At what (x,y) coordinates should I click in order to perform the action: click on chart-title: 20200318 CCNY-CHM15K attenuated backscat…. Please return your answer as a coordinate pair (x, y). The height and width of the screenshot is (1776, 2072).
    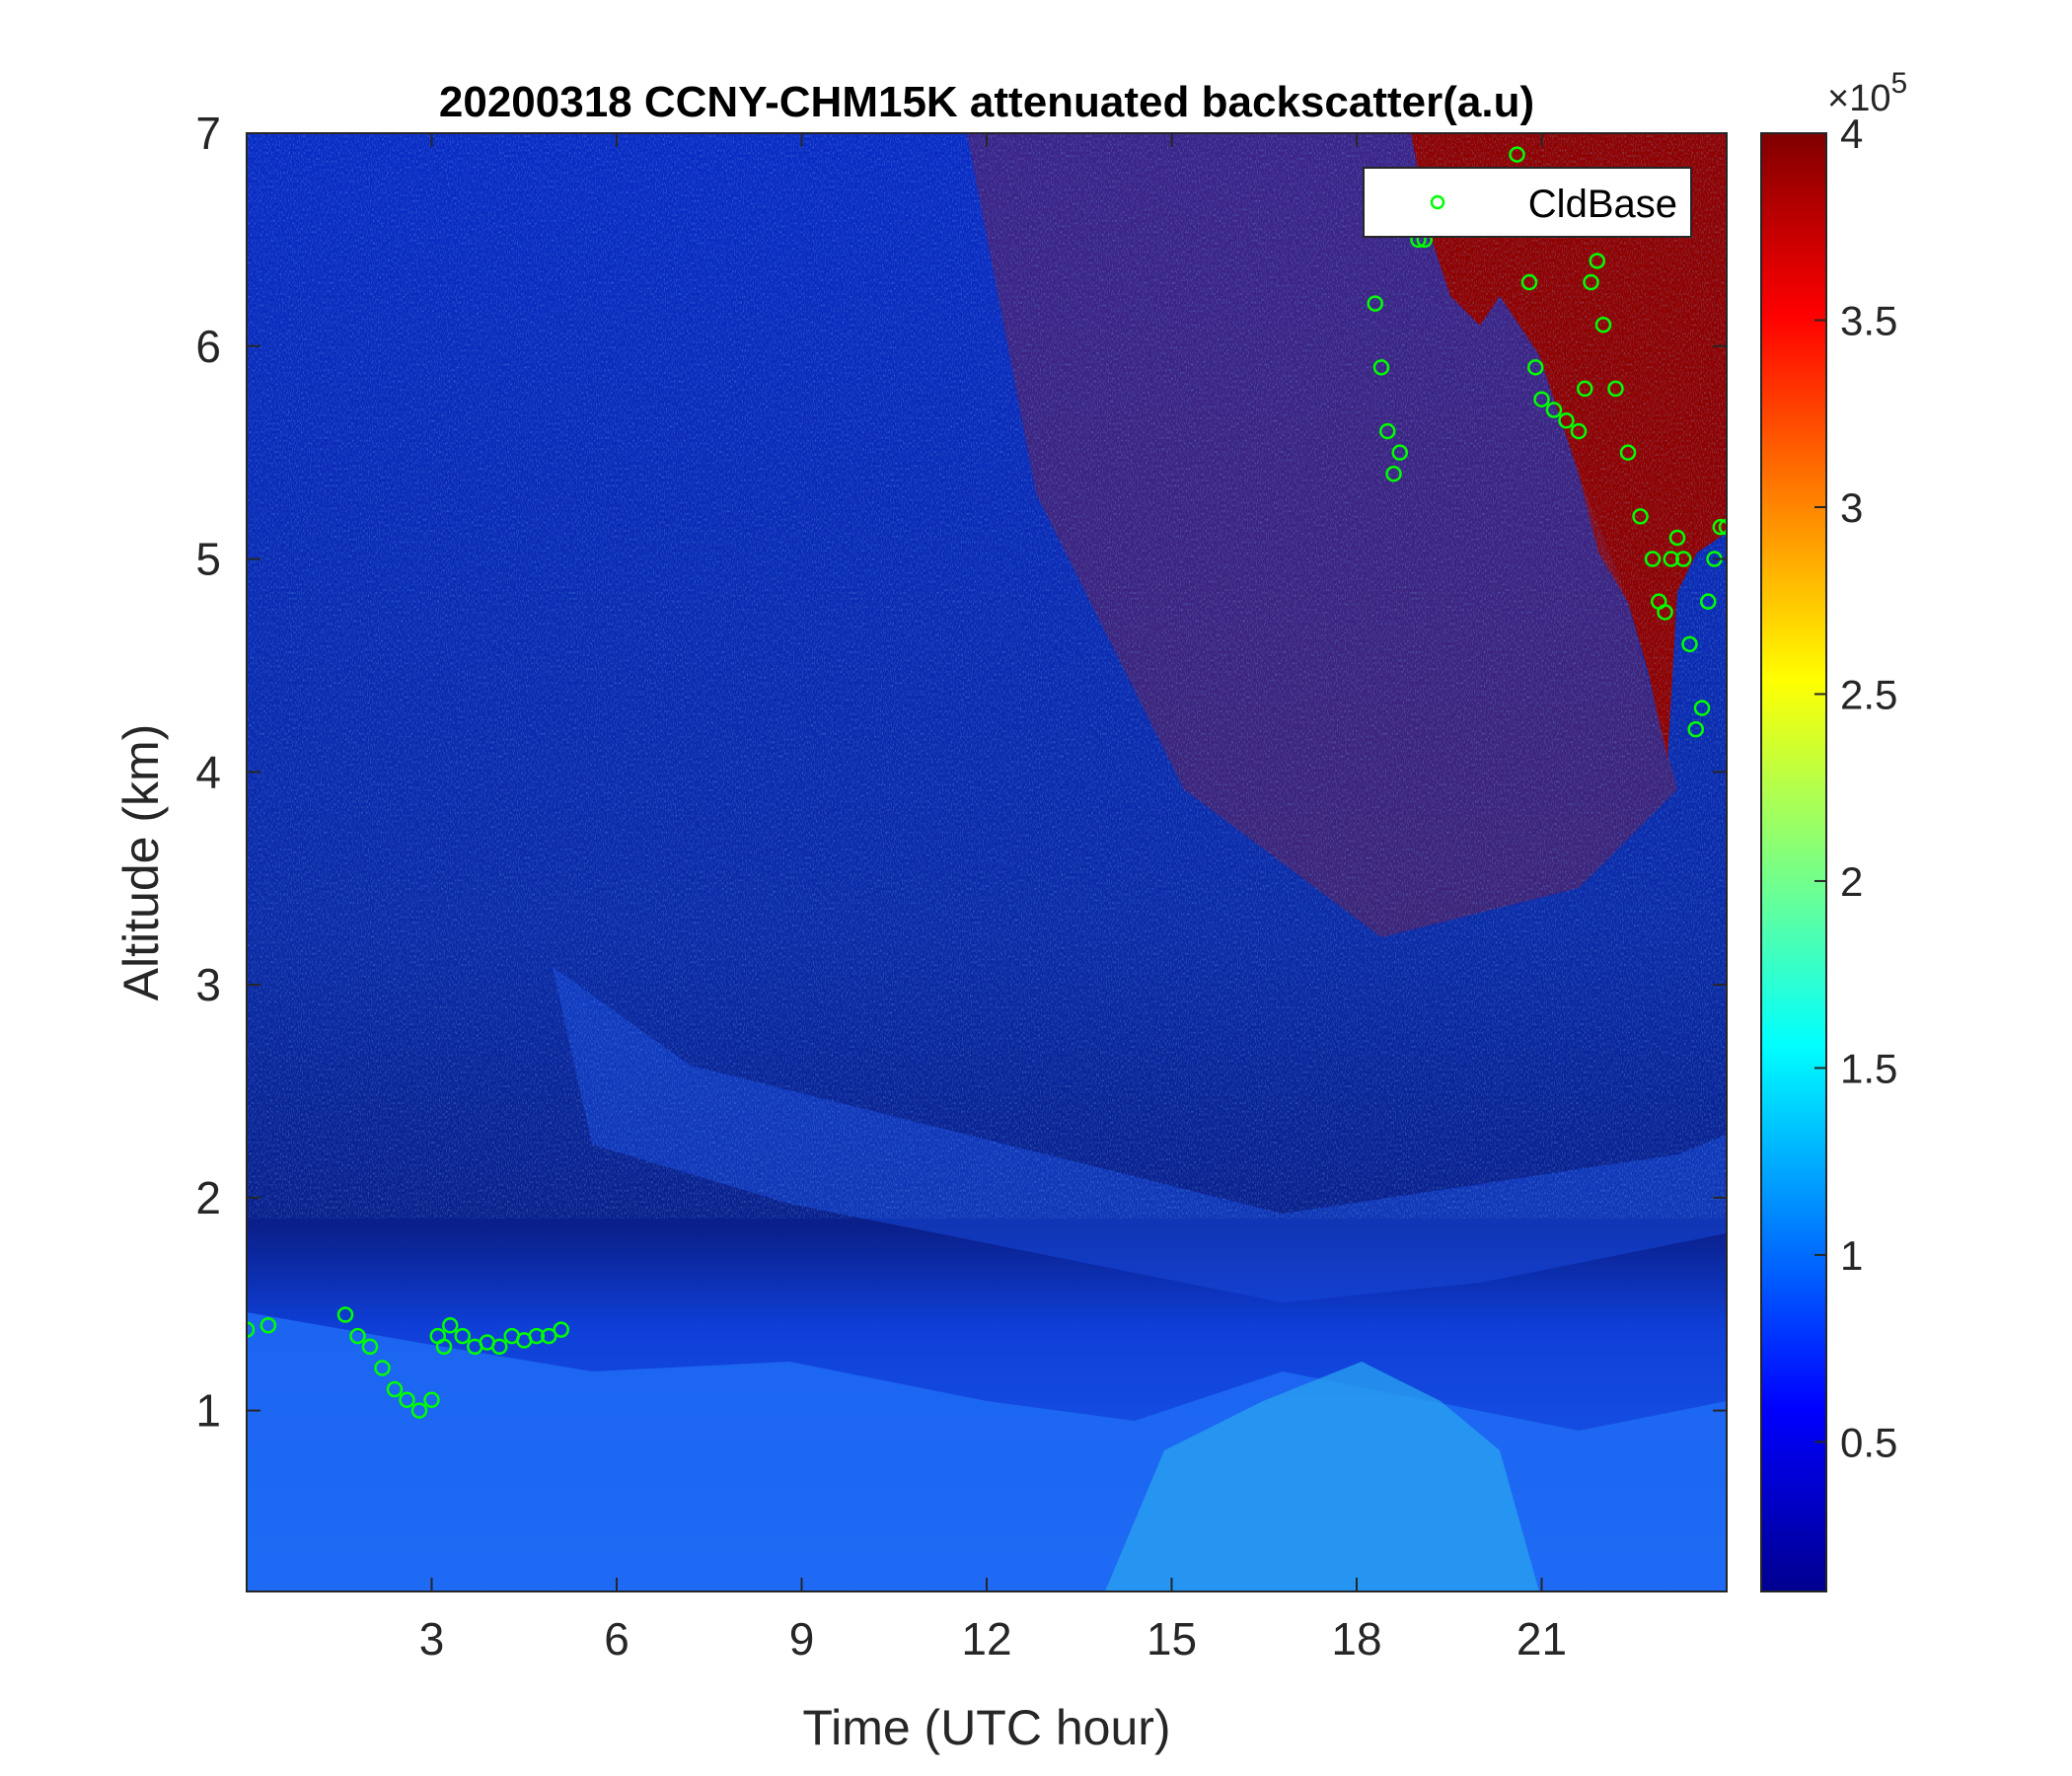
    Looking at the image, I should click on (987, 102).